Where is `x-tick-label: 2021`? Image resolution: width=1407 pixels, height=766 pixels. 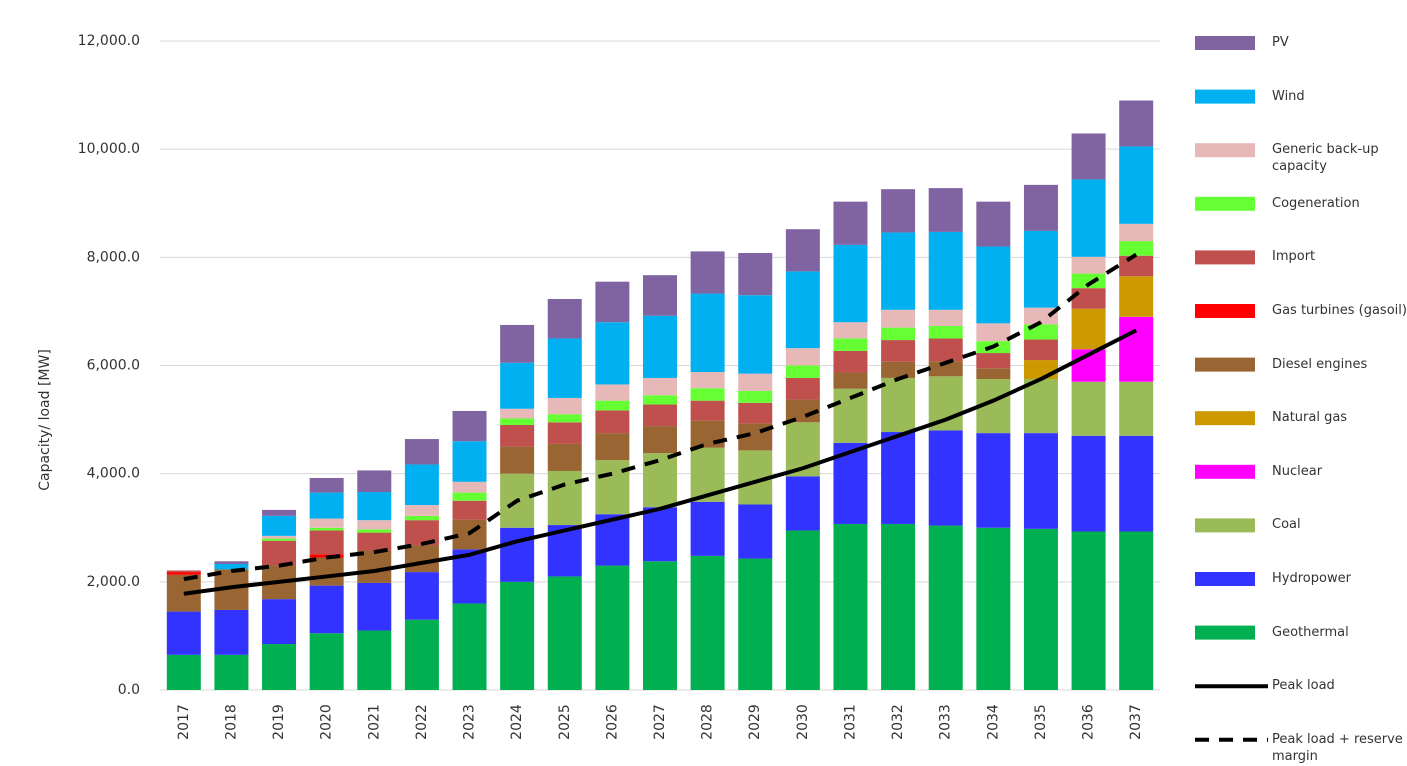
x-tick-label: 2021 is located at coordinates (374, 722).